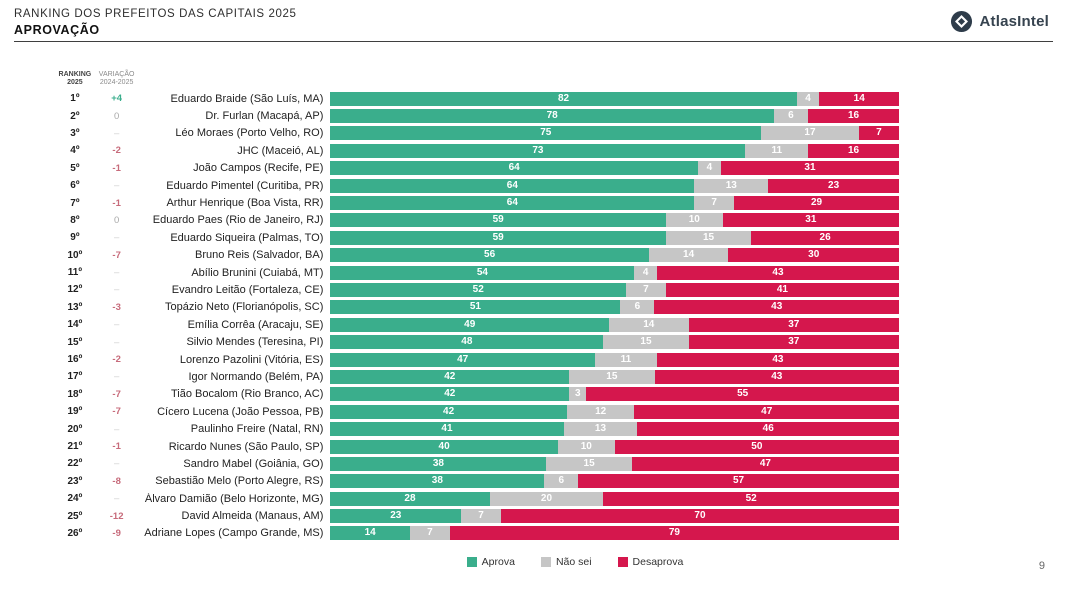  I want to click on segment-value: 7, so click(430, 533).